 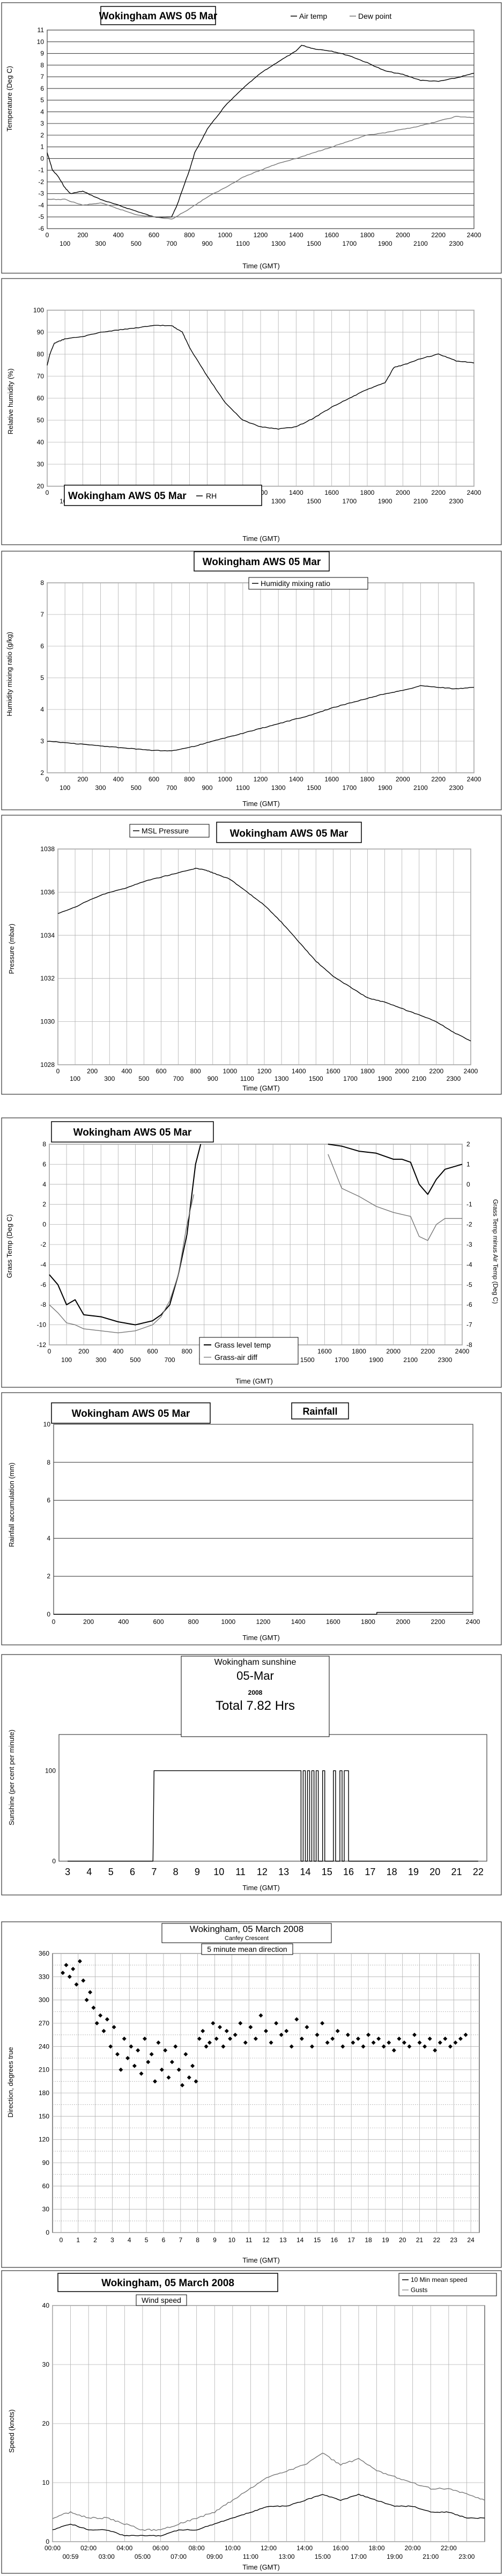 I want to click on x-tick-label: 10:00, so click(x=233, y=2548).